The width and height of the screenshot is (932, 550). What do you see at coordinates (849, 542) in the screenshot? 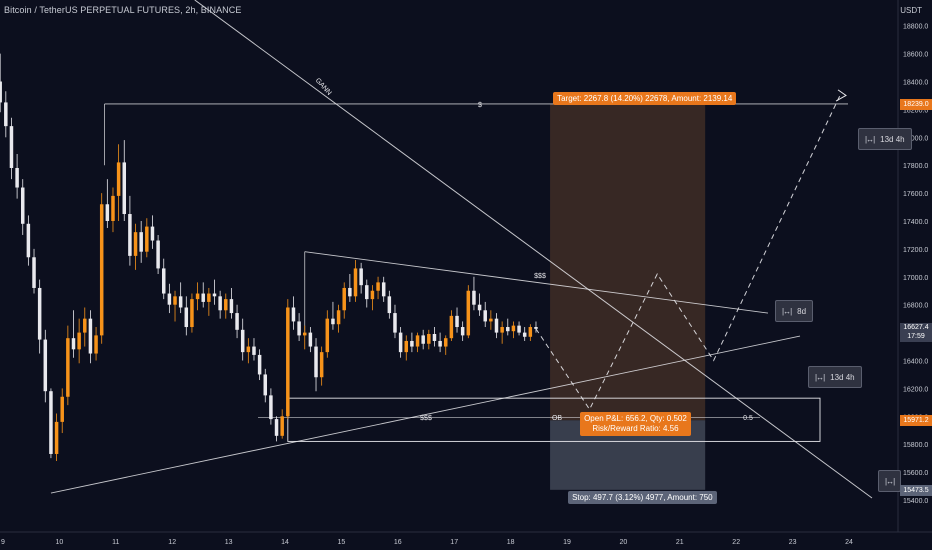
I see `date-tick-label: 24` at bounding box center [849, 542].